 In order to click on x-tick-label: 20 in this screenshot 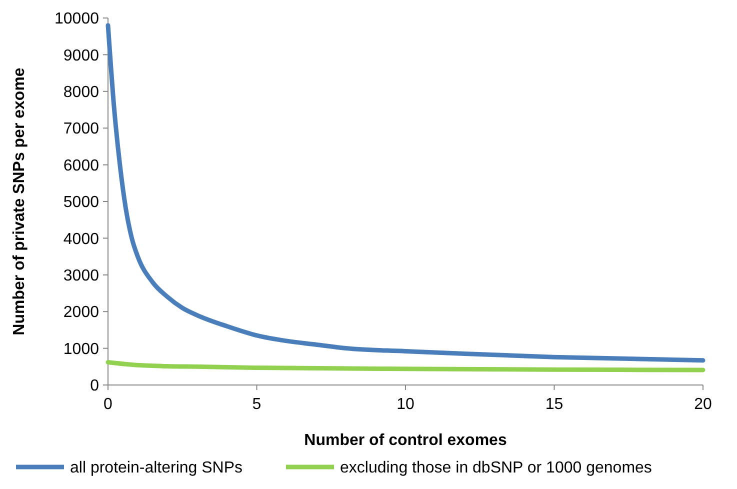, I will do `click(703, 404)`.